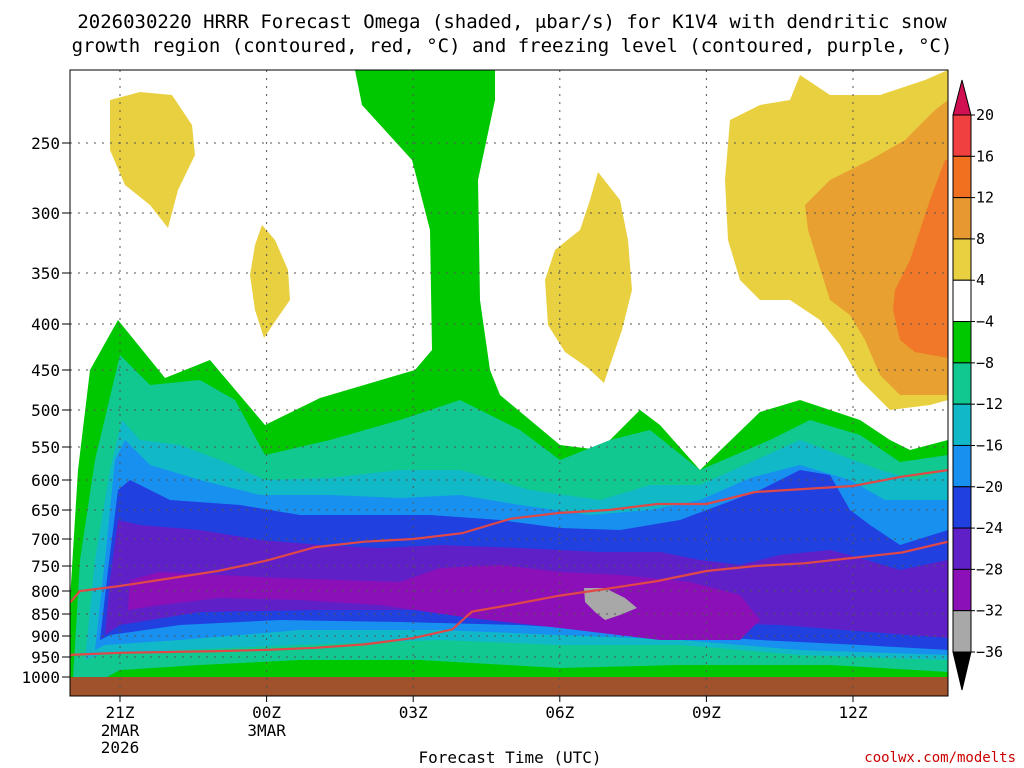  What do you see at coordinates (559, 712) in the screenshot?
I see `x-tick-label: 06Z` at bounding box center [559, 712].